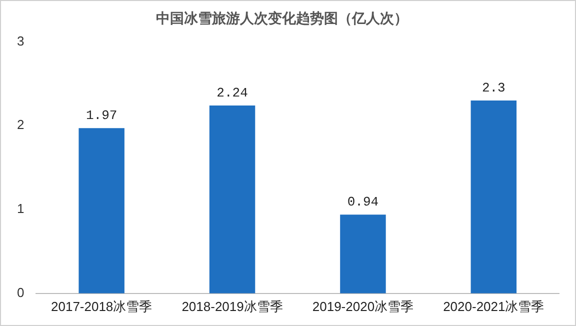 The width and height of the screenshot is (576, 326). I want to click on x-tick-label: 2018-2019冰雪季, so click(232, 306).